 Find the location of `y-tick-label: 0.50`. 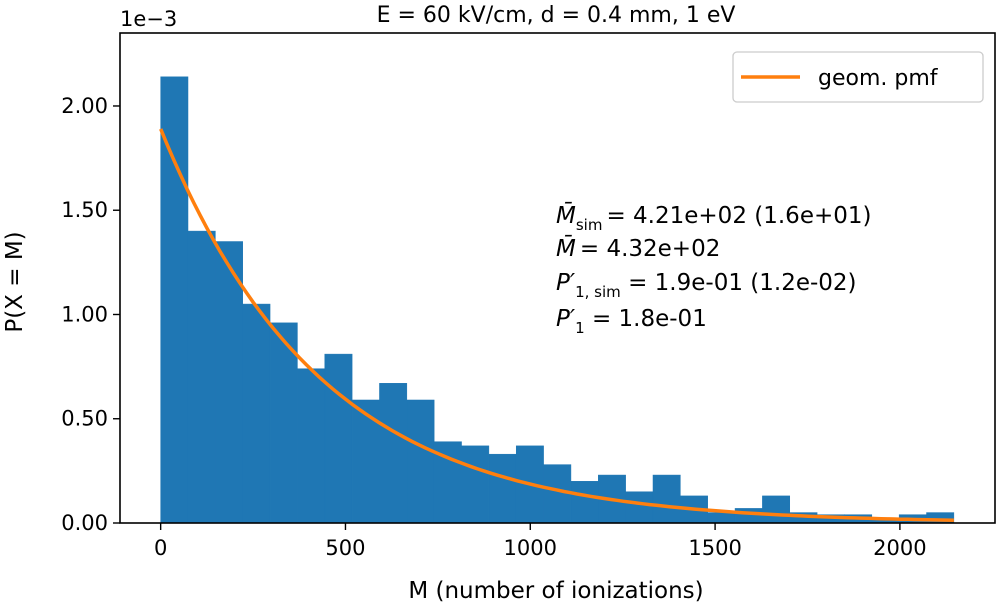

y-tick-label: 0.50 is located at coordinates (84, 419).